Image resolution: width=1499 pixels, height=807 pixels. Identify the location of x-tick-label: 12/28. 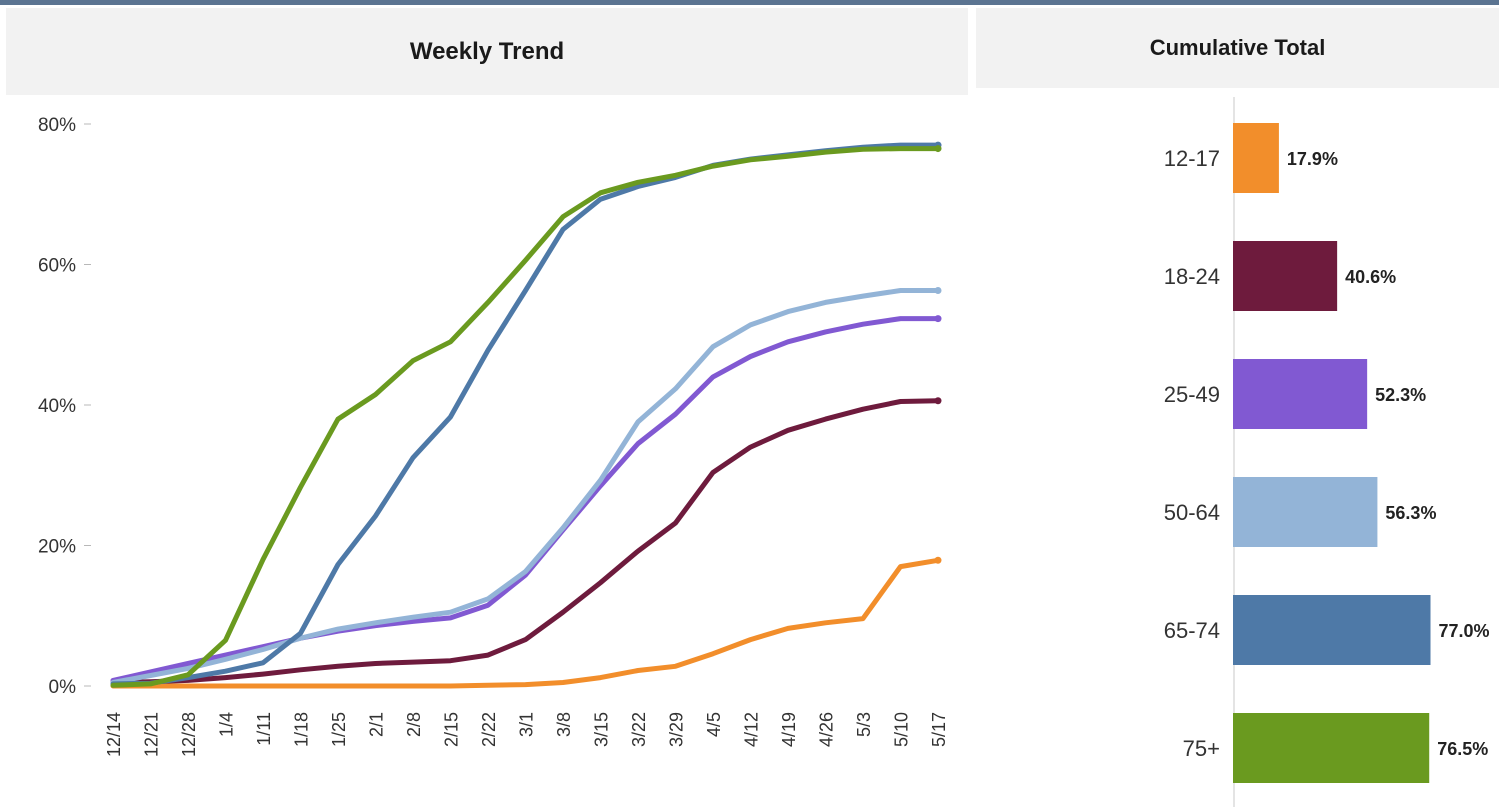
(189, 734).